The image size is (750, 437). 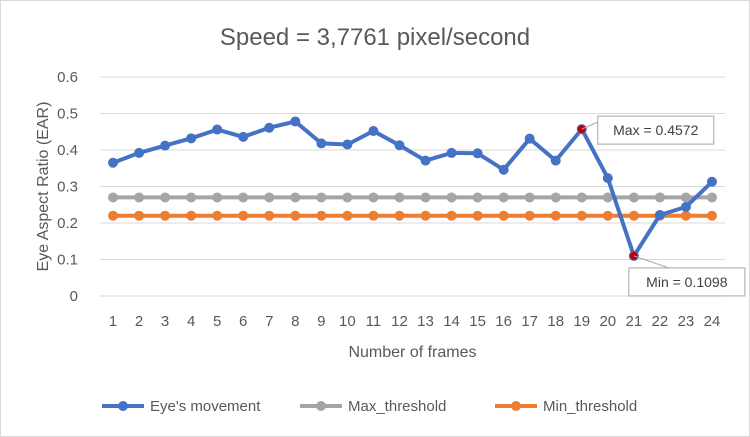 I want to click on x-tick-label: 5, so click(x=217, y=321).